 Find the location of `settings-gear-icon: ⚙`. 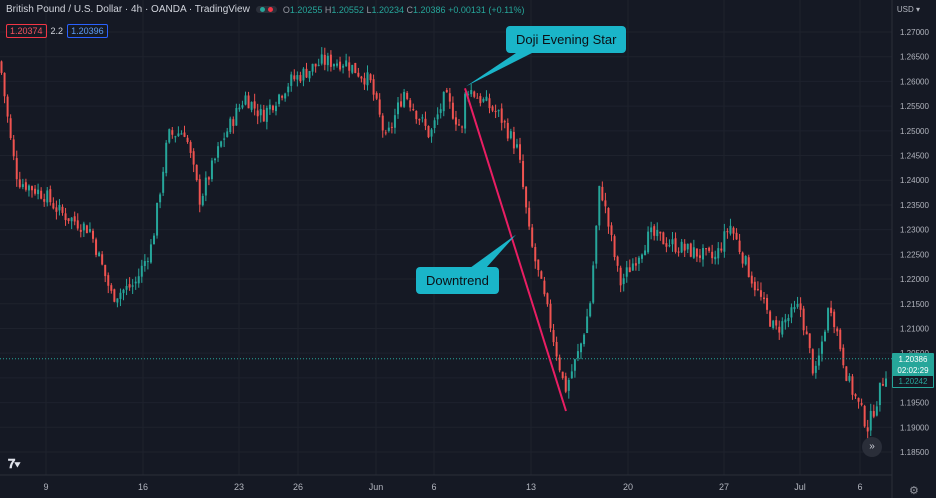

settings-gear-icon: ⚙ is located at coordinates (914, 491).